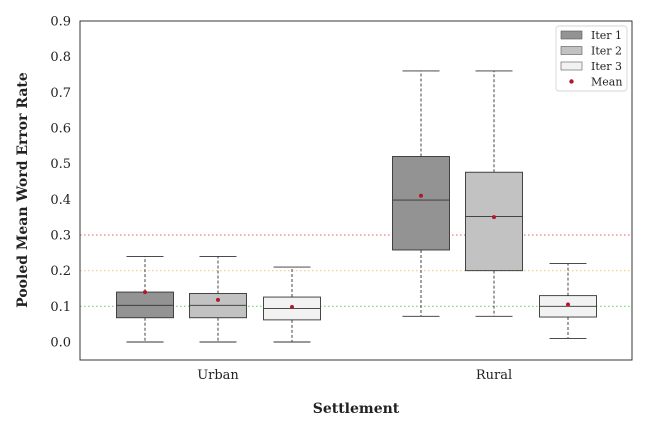 The height and width of the screenshot is (432, 648). Describe the element at coordinates (60, 93) in the screenshot. I see `y-tick-label: 0.7` at that location.